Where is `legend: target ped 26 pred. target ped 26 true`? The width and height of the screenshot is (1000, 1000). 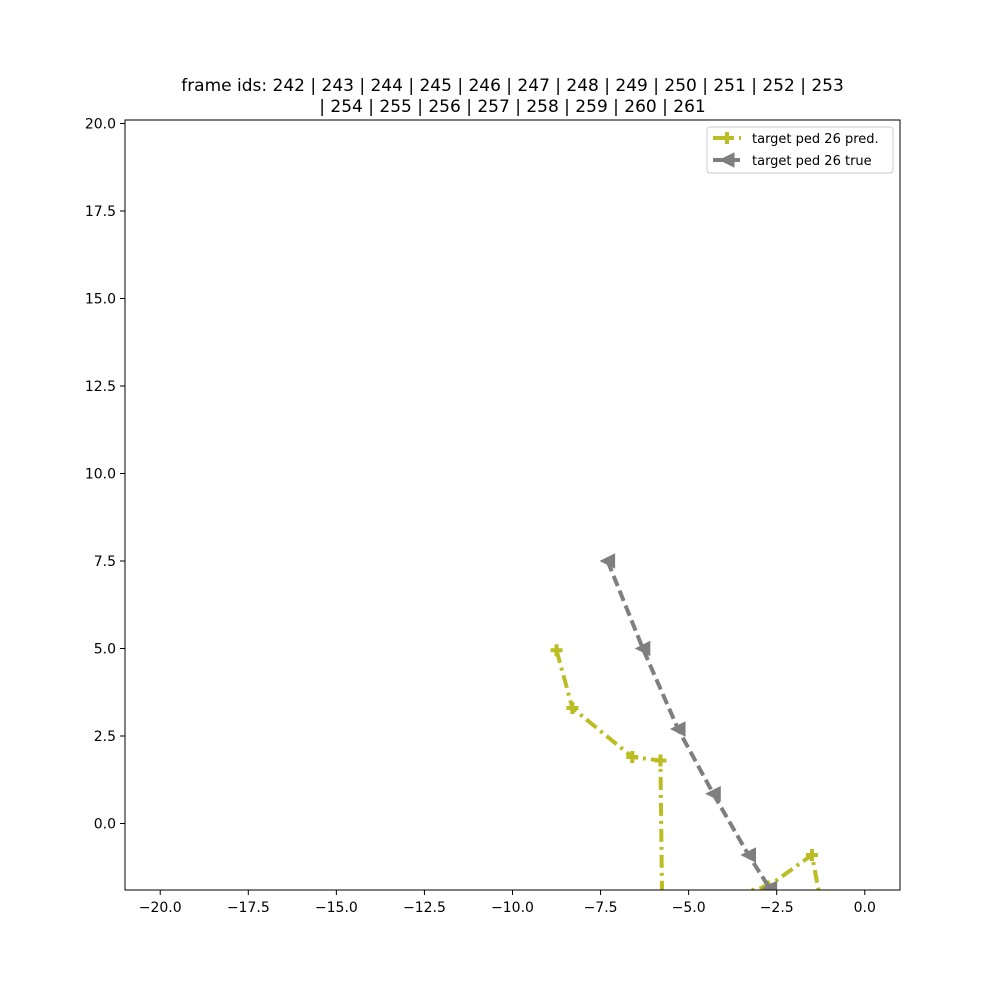
legend: target ped 26 pred. target ped 26 true is located at coordinates (800, 150).